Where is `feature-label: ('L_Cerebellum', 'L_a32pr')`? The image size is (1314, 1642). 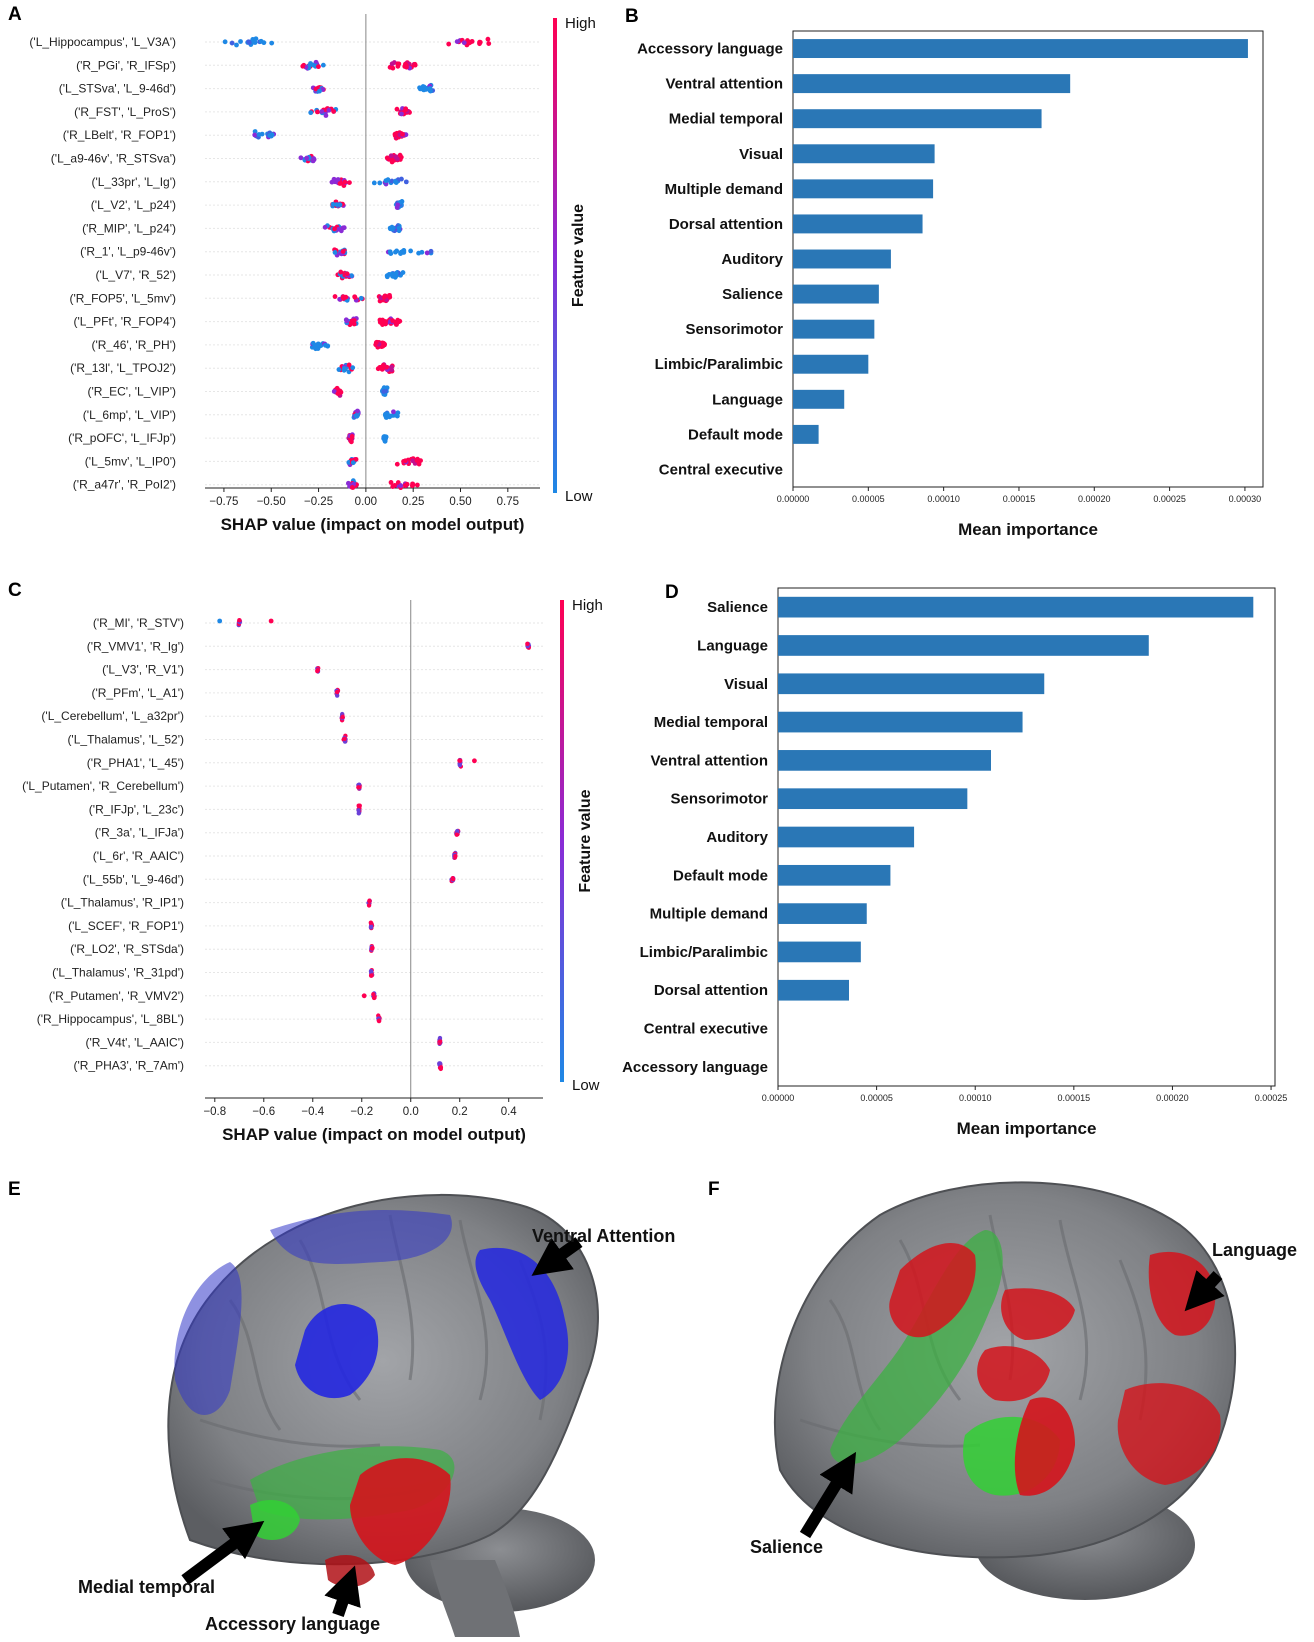 feature-label: ('L_Cerebellum', 'L_a32pr') is located at coordinates (112, 716).